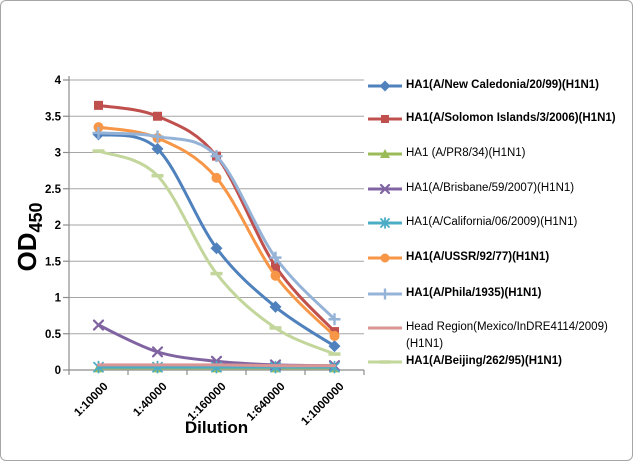 This screenshot has width=633, height=461. I want to click on y-tick-label: 2.5, so click(53, 190).